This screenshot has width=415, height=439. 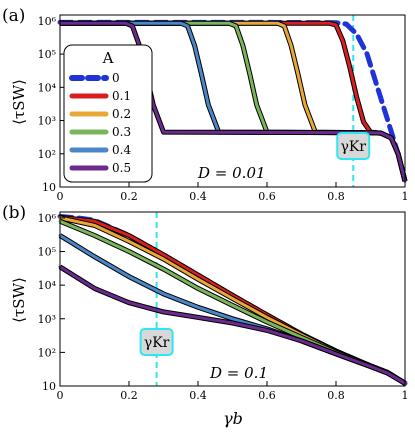 I want to click on y-tick-label-a: 10³, so click(x=47, y=121).